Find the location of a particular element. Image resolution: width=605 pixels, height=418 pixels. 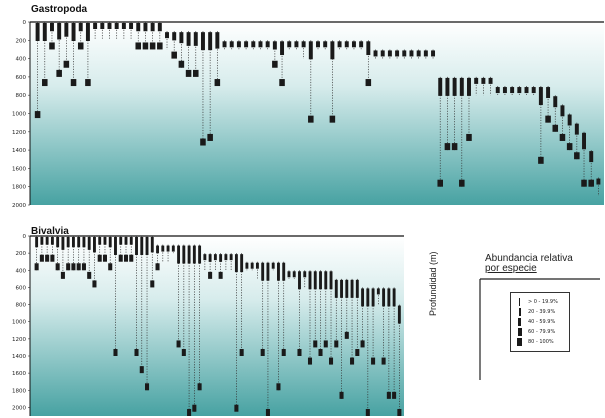

legend-title-line1: Abundancia relativa is located at coordinates (529, 258).